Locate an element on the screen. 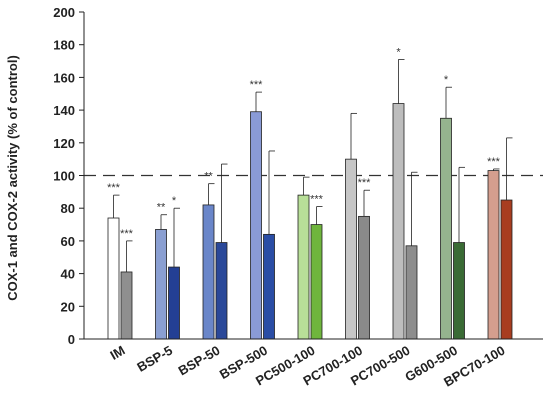 The height and width of the screenshot is (419, 550). y-tick-label: 200 is located at coordinates (64, 12).